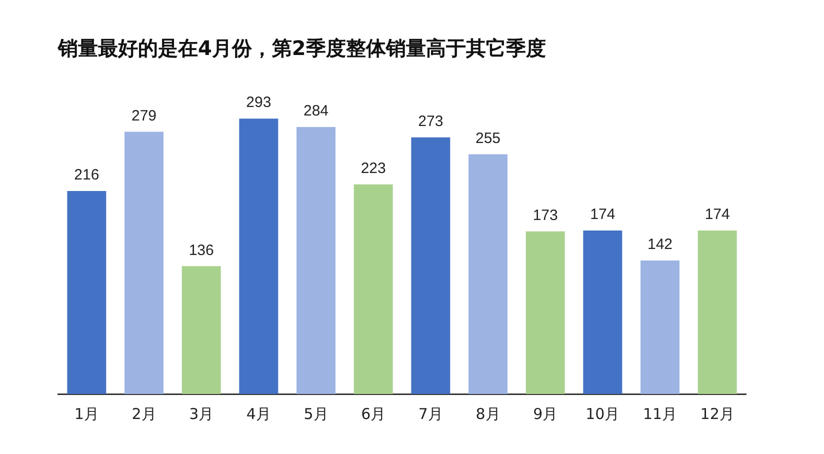  I want to click on x-tick-label: 9月, so click(545, 413).